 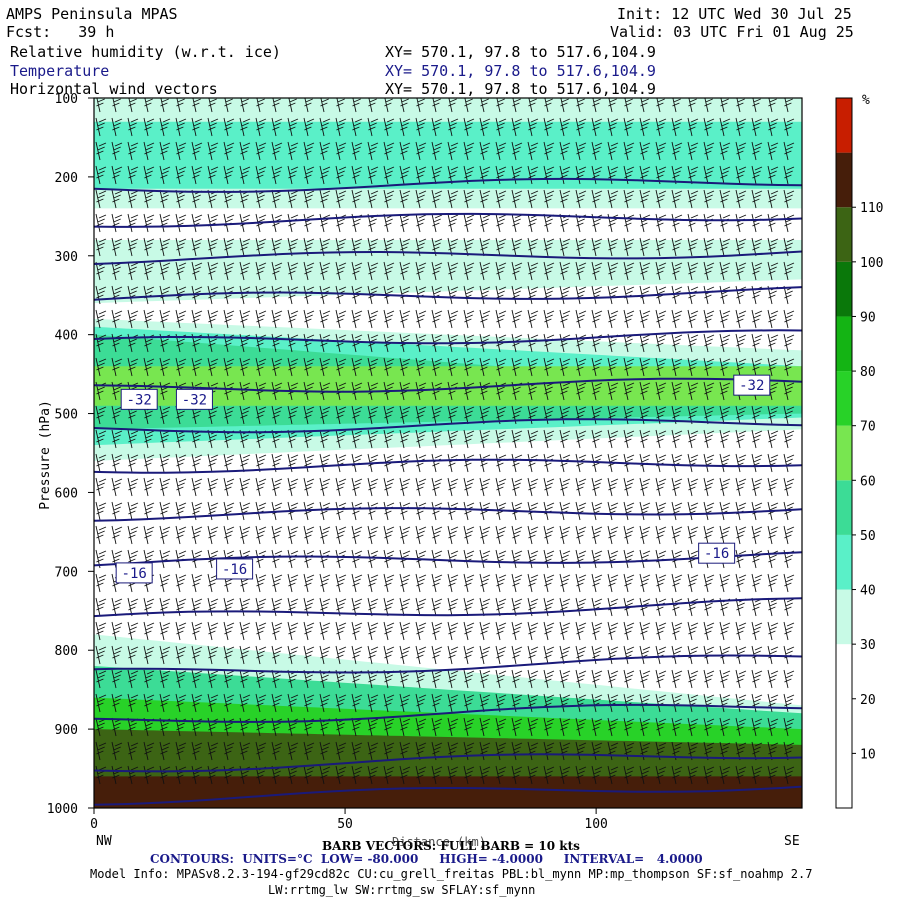 I want to click on x-axis: 0 50 100, so click(x=349, y=820).